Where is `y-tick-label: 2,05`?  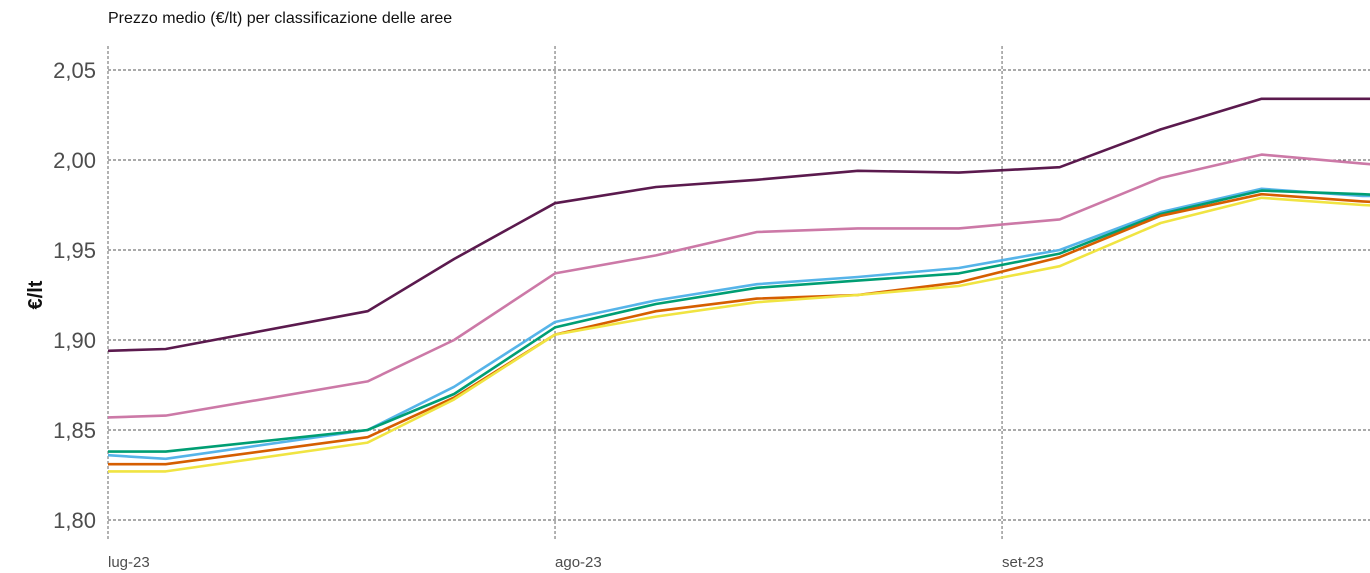
y-tick-label: 2,05 is located at coordinates (74, 70).